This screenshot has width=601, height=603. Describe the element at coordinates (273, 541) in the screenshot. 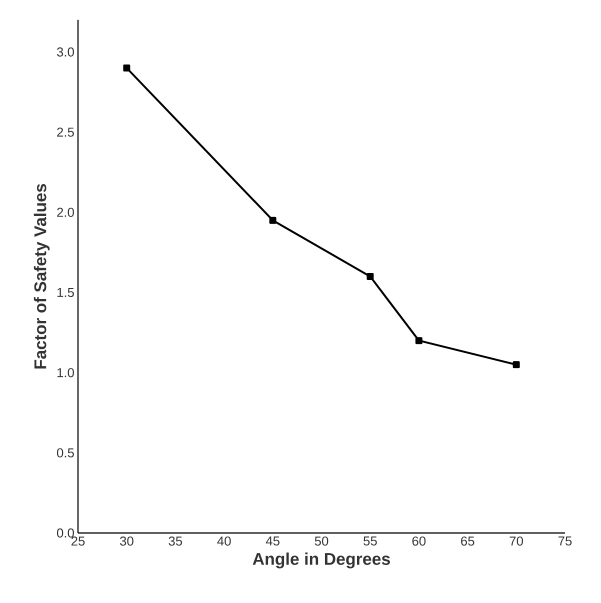

I see `x-tick-label: 45` at that location.